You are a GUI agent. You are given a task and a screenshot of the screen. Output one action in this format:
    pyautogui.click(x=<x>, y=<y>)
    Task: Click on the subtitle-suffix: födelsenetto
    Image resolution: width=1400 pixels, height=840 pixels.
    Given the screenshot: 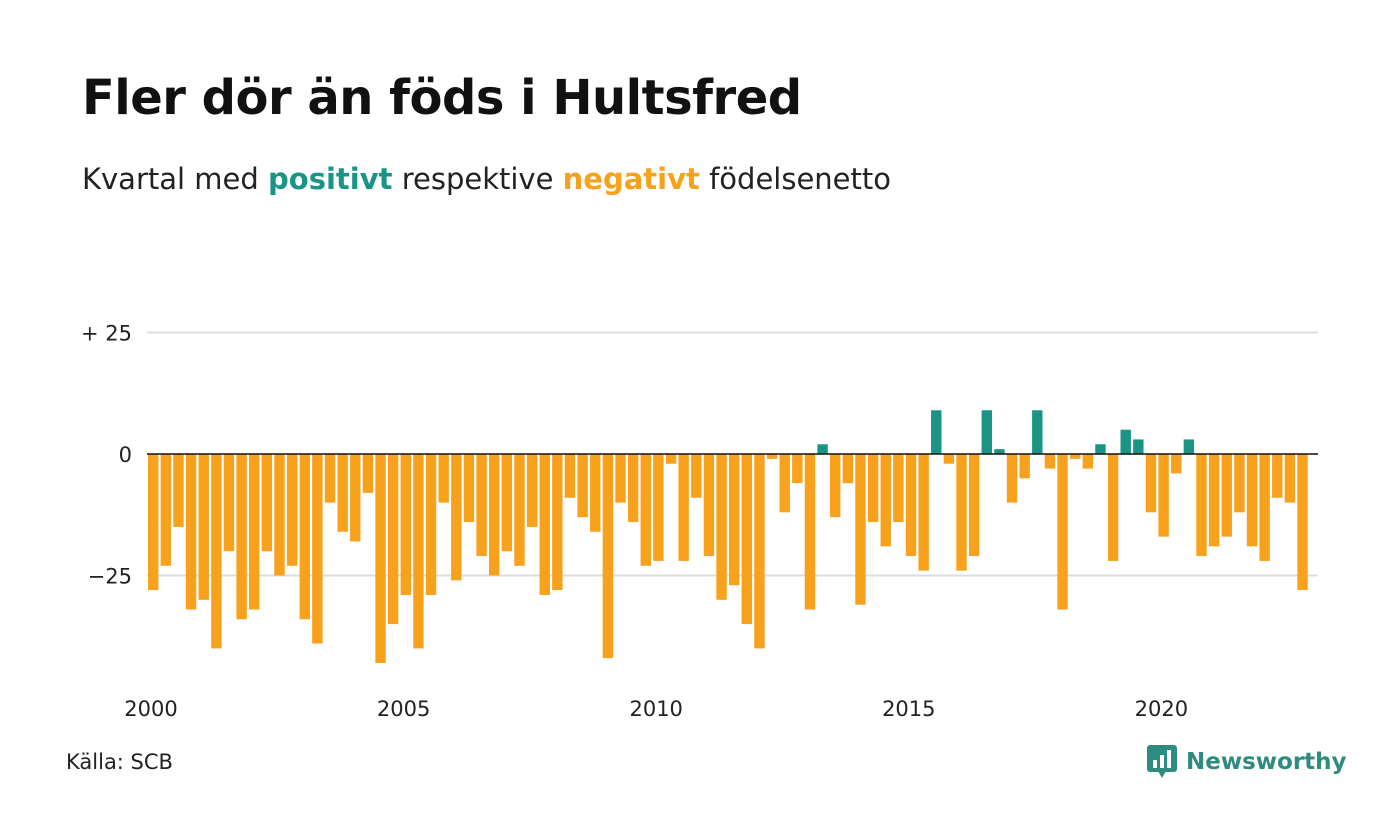 What is the action you would take?
    pyautogui.click(x=795, y=179)
    